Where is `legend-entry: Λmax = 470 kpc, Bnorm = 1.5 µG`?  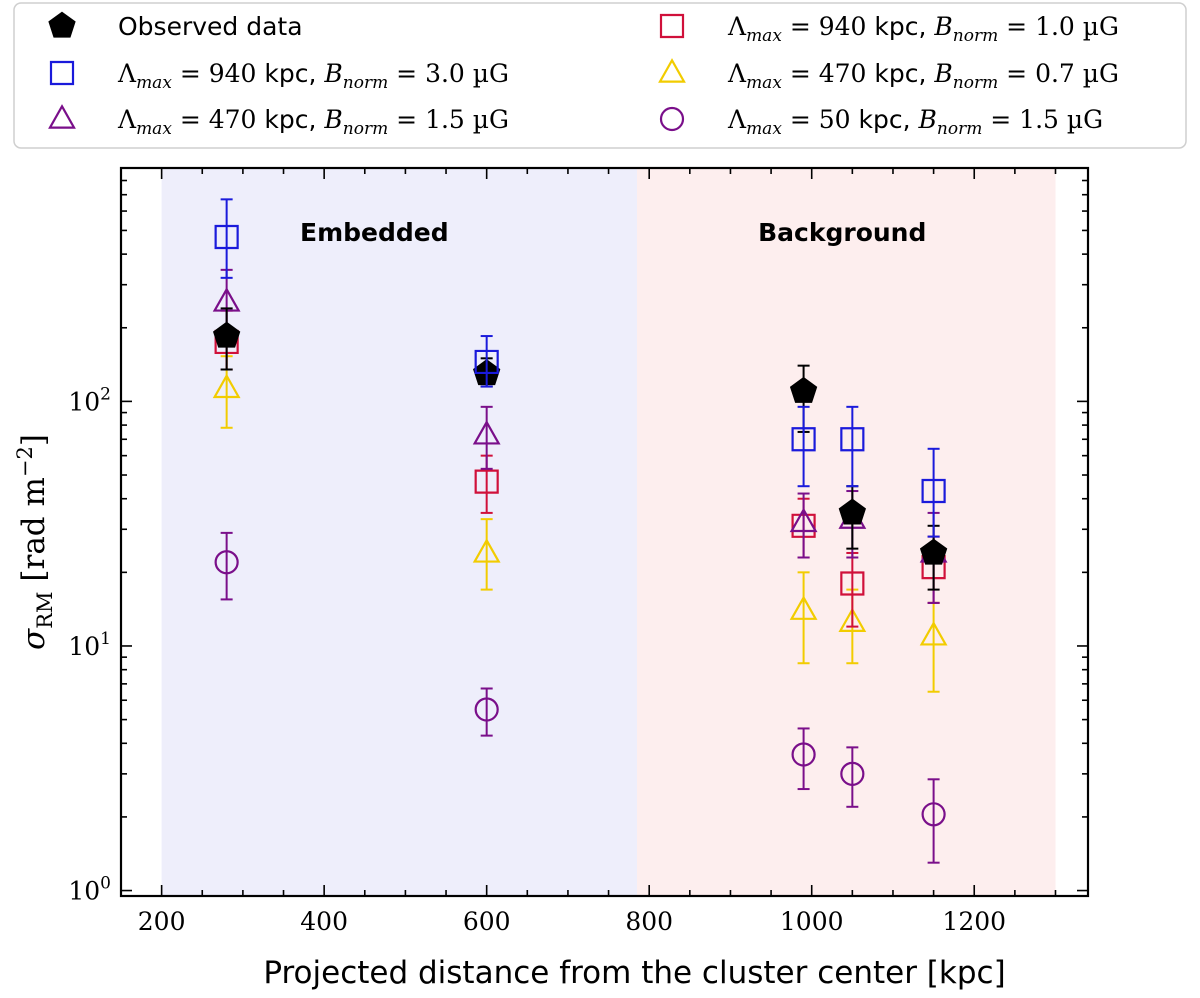 legend-entry: Λmax = 470 kpc, Bnorm = 1.5 µG is located at coordinates (278, 121).